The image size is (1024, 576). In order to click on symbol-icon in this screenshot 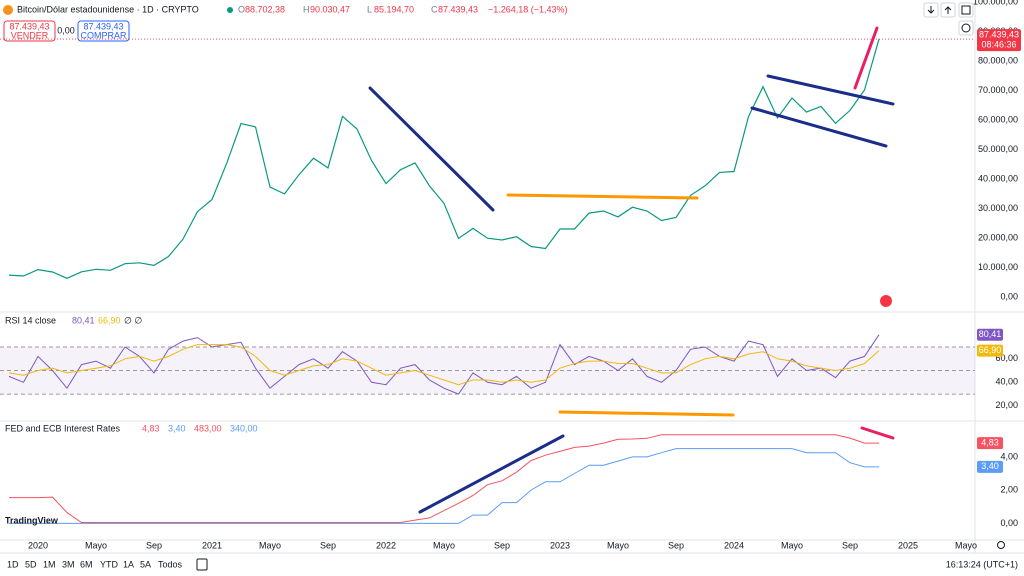, I will do `click(8, 10)`.